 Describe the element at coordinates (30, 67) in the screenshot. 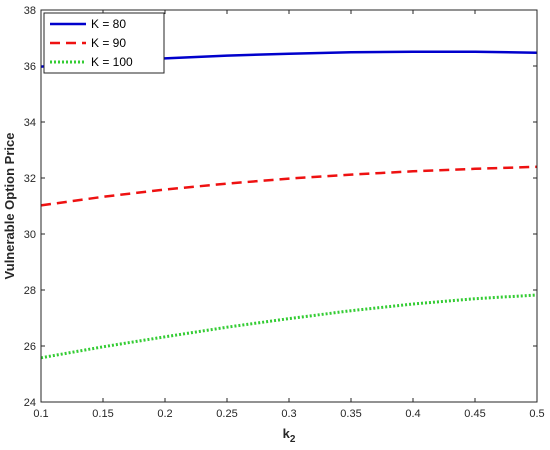

I see `y-tick-label: 36` at that location.